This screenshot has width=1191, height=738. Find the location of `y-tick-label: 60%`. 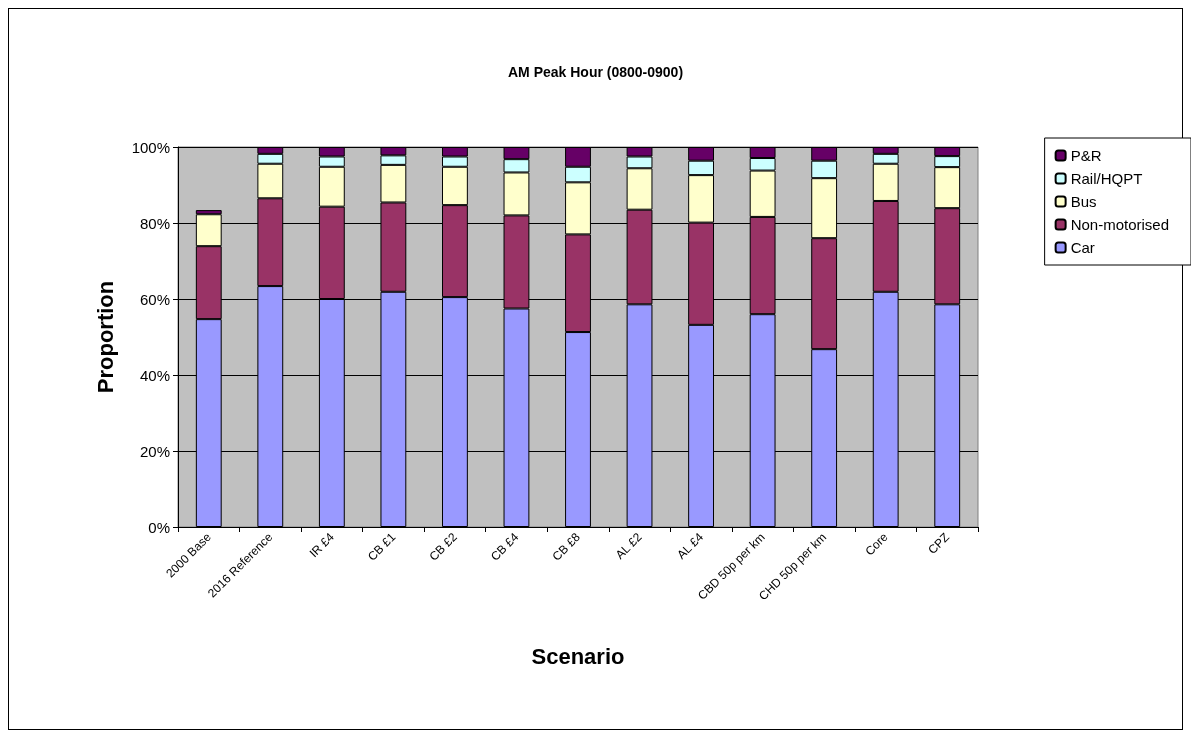

y-tick-label: 60% is located at coordinates (154, 299).